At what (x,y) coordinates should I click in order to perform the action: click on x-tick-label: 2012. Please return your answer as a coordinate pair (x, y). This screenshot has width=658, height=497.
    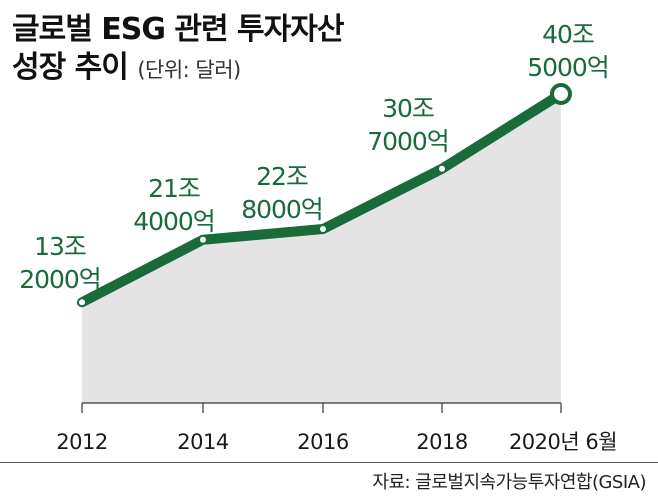
    Looking at the image, I should click on (81, 442).